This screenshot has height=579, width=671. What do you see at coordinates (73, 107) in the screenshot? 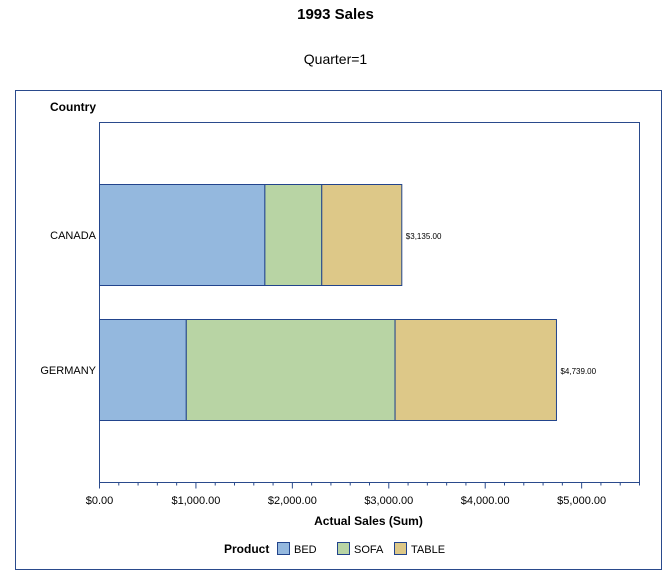
I see `y-axis-title: Country` at bounding box center [73, 107].